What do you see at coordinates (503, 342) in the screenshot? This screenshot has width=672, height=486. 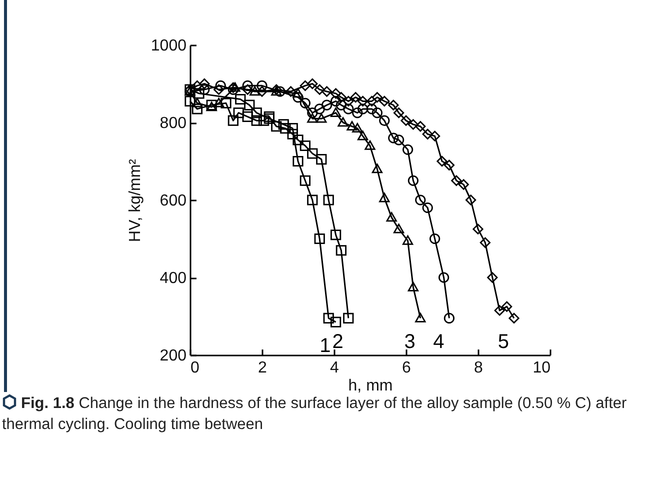 I see `series-label: 5` at bounding box center [503, 342].